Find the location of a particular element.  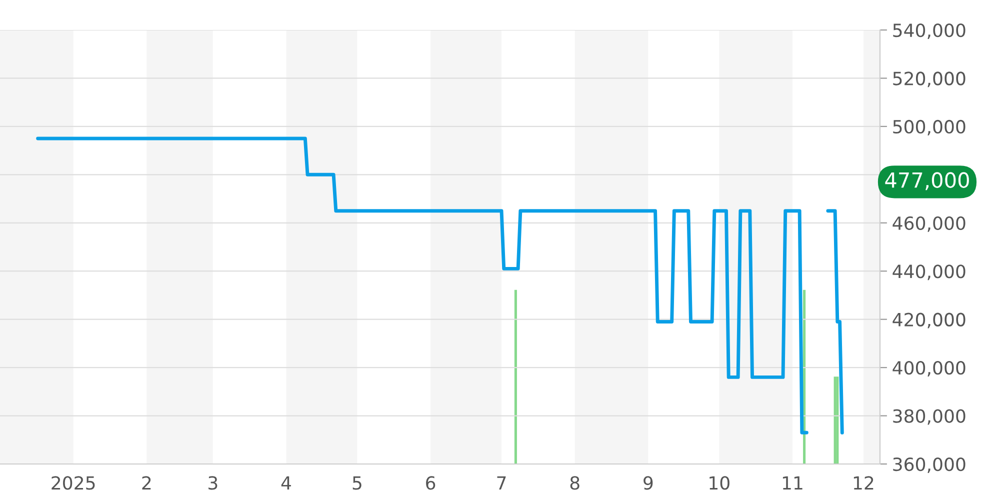

annotation: 477,000 is located at coordinates (927, 181).